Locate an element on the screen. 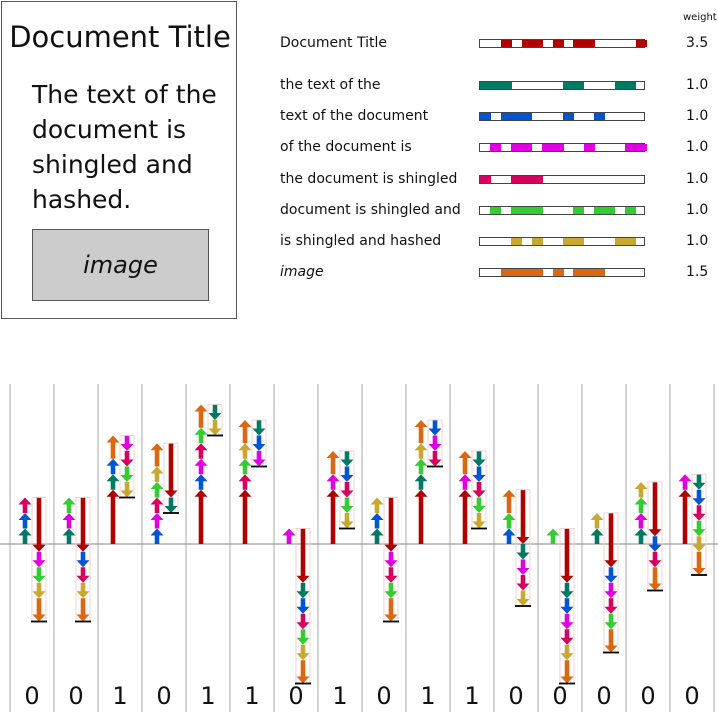 This screenshot has height=716, width=718. weight-column-header: weight is located at coordinates (700, 17).